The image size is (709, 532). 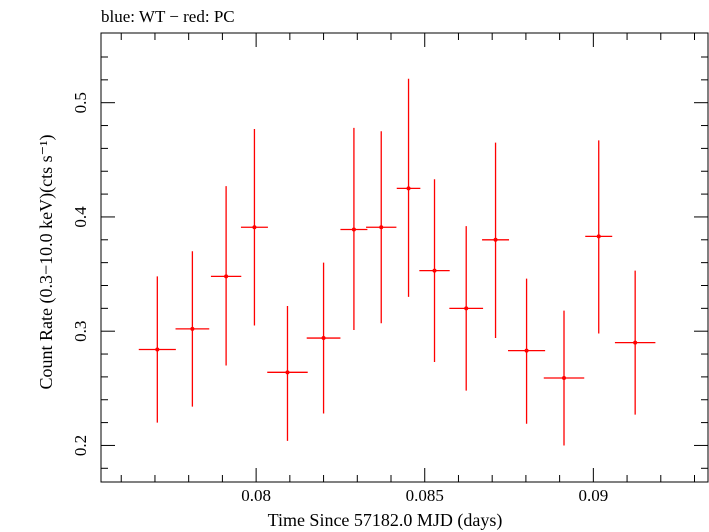 I want to click on y-tick-label: 0.2, so click(x=80, y=445).